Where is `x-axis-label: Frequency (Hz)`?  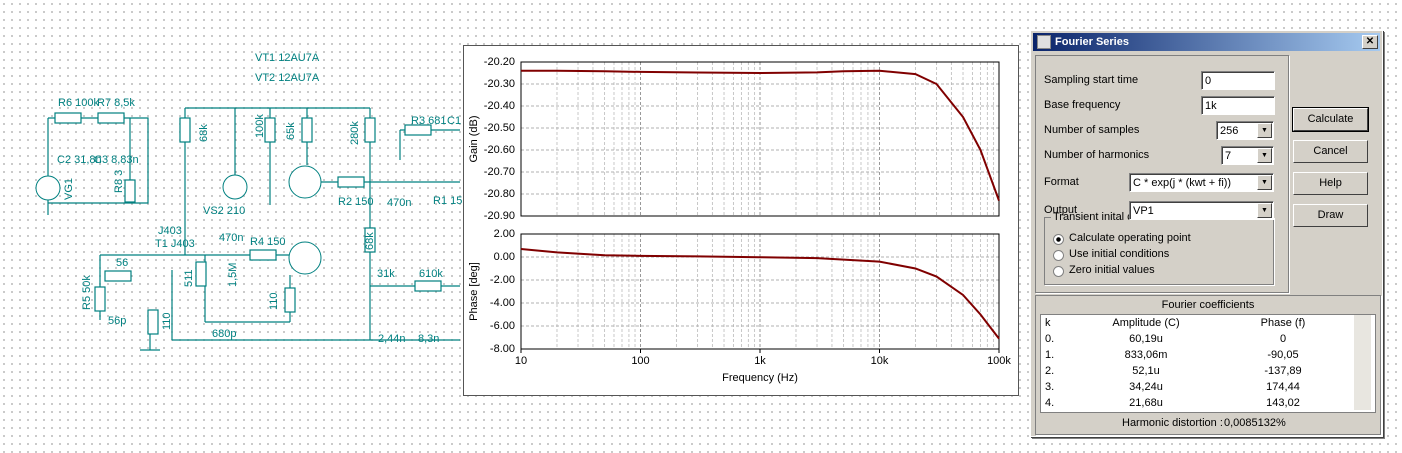 x-axis-label: Frequency (Hz) is located at coordinates (760, 378).